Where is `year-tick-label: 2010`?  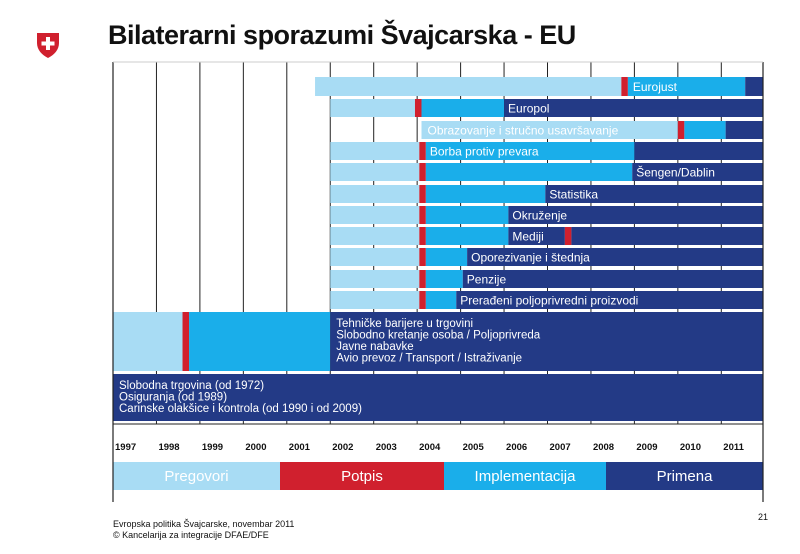 year-tick-label: 2010 is located at coordinates (690, 447).